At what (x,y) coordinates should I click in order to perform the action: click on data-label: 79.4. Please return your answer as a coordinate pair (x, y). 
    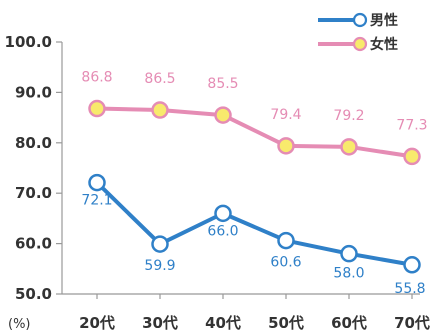
    Looking at the image, I should click on (285, 115).